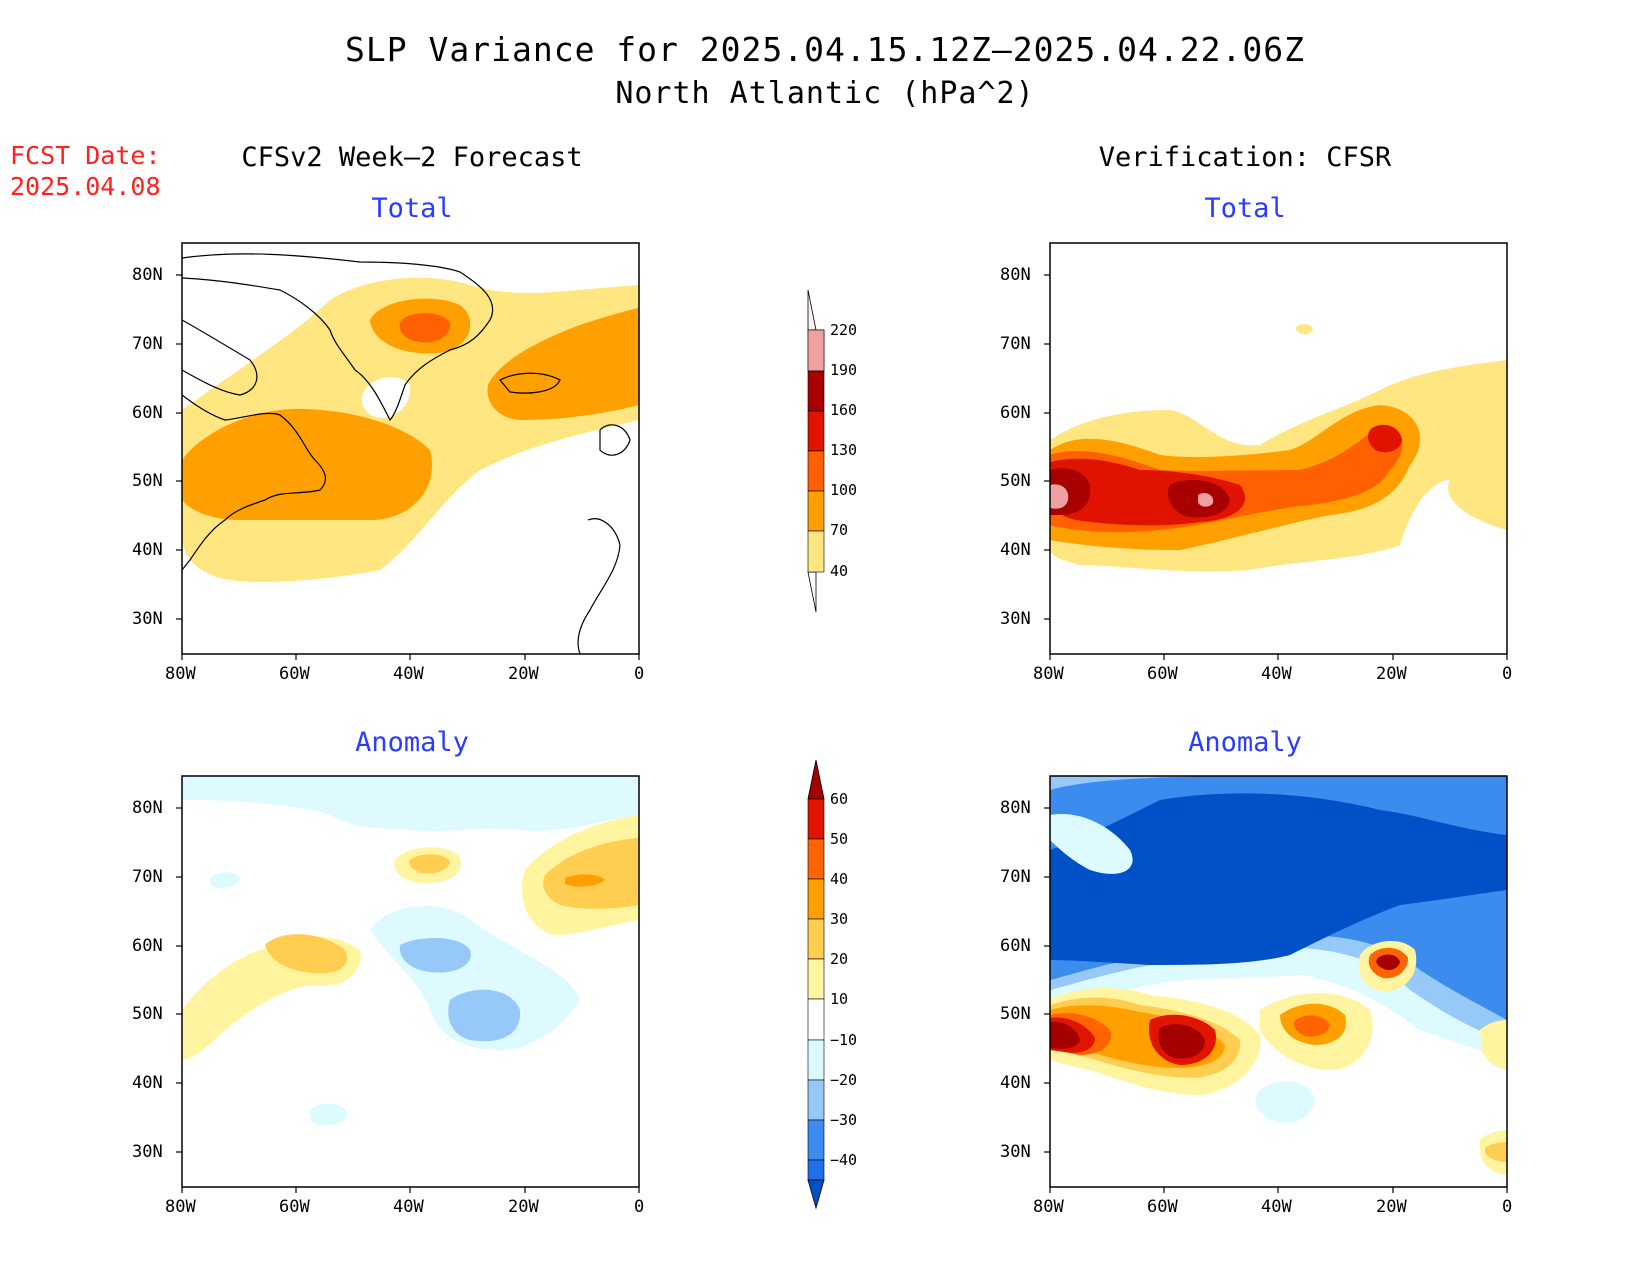 The height and width of the screenshot is (1275, 1650). I want to click on forecast-date-label: FCST Date:, so click(85, 155).